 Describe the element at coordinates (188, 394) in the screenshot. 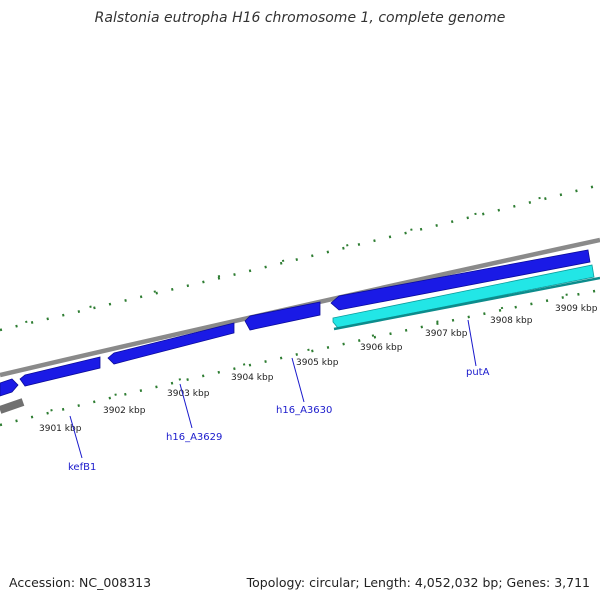

I see `position-label: 3903 kbp` at that location.